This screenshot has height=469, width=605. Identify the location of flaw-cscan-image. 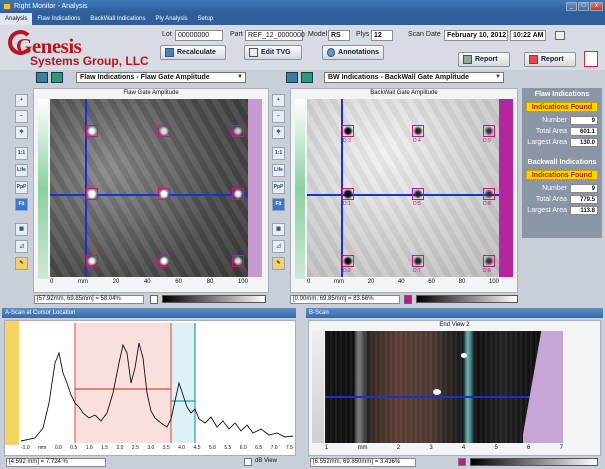
(149, 188).